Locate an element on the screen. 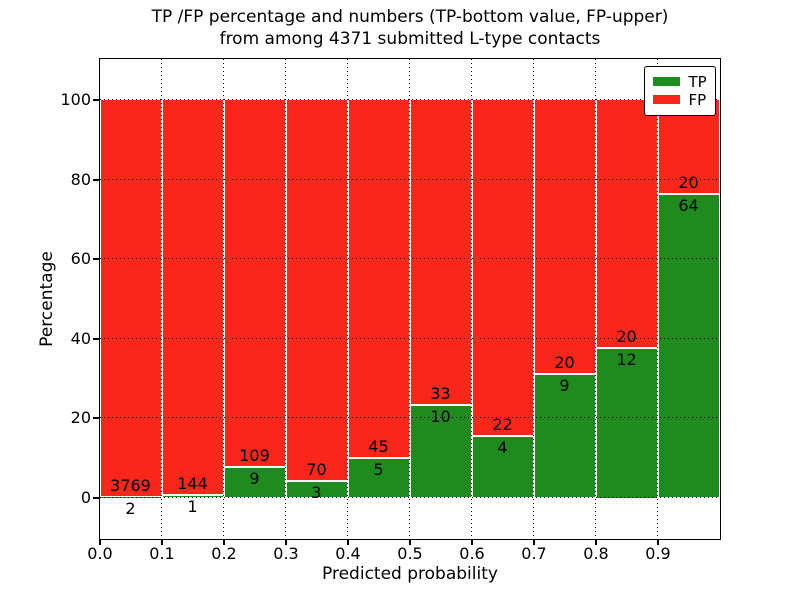 This screenshot has height=600, width=800. x-tick-label: 0.1 is located at coordinates (162, 553).